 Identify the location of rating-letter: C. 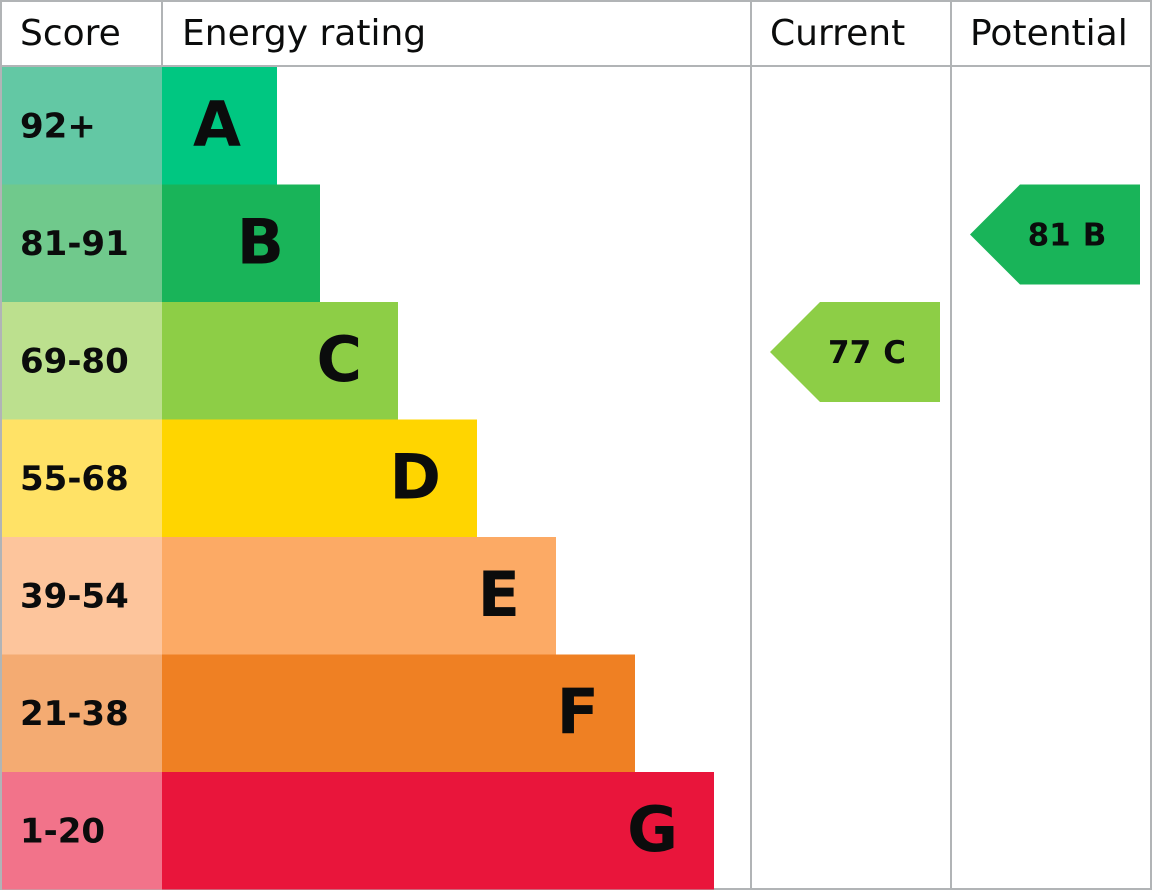
(339, 359).